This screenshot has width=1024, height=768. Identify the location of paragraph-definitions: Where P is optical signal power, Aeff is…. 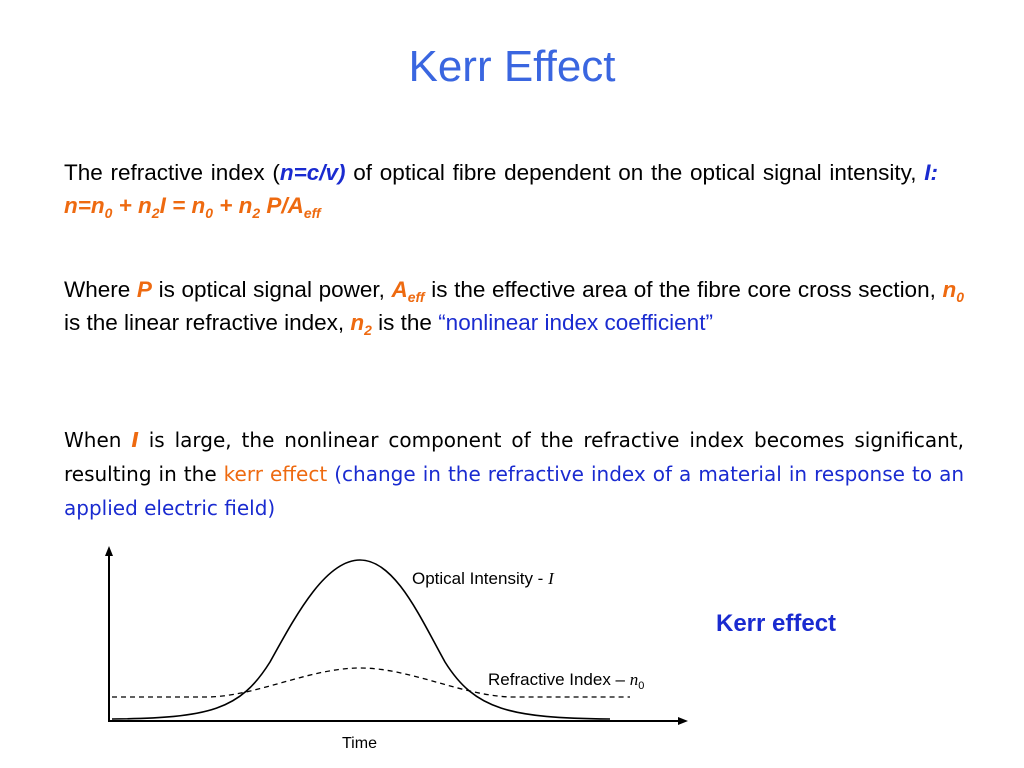
(514, 306).